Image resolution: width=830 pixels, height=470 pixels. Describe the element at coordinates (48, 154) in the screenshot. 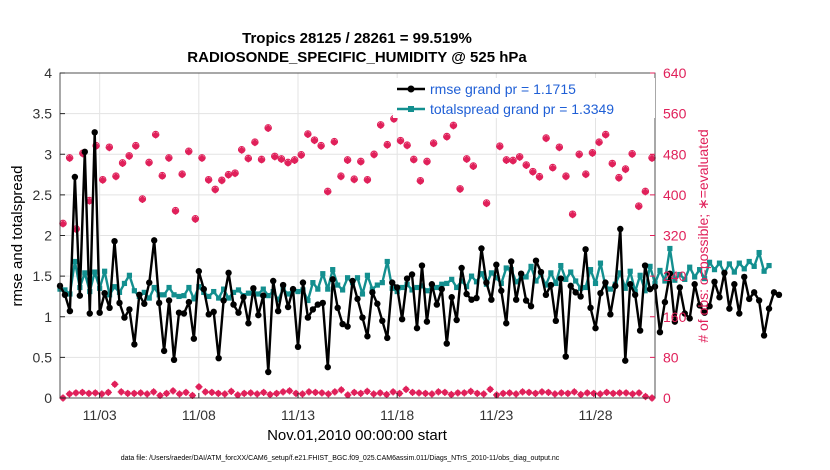

I see `y-tick-label: 3` at that location.